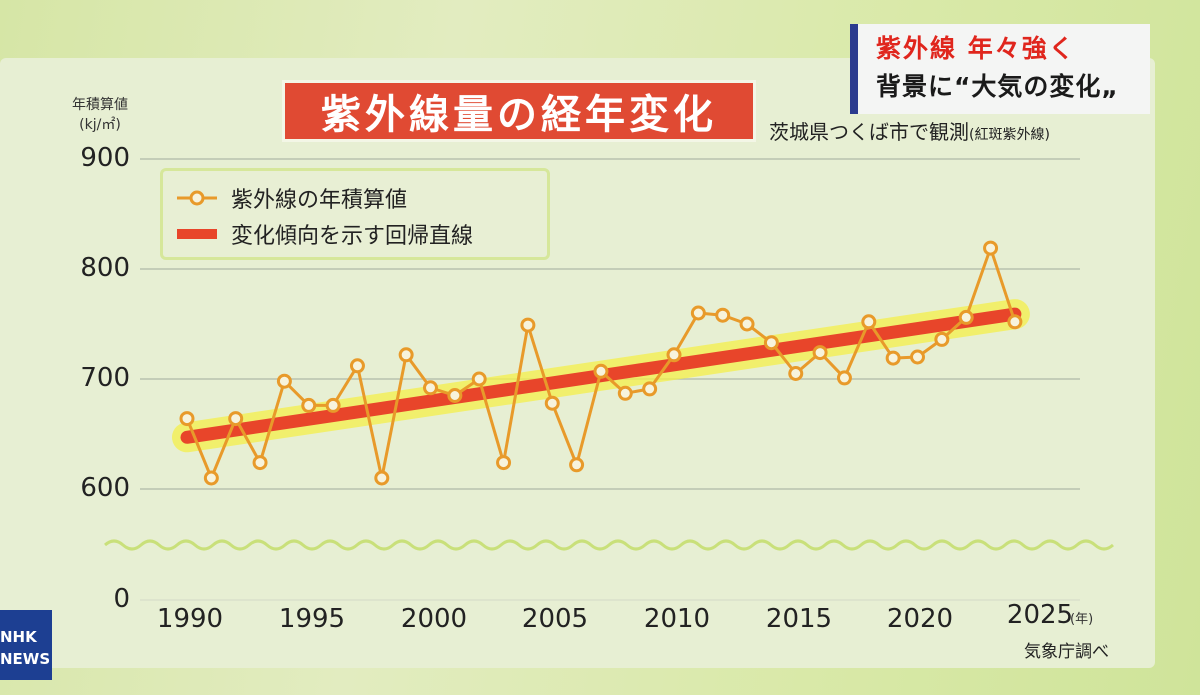  What do you see at coordinates (1066, 652) in the screenshot?
I see `source-note: 気象庁調べ` at bounding box center [1066, 652].